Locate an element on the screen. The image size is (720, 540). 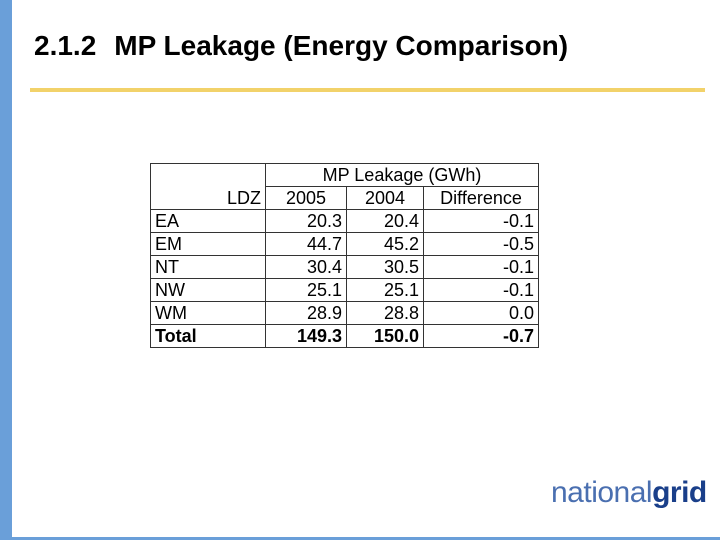
left-accent-bar is located at coordinates (6, 270).